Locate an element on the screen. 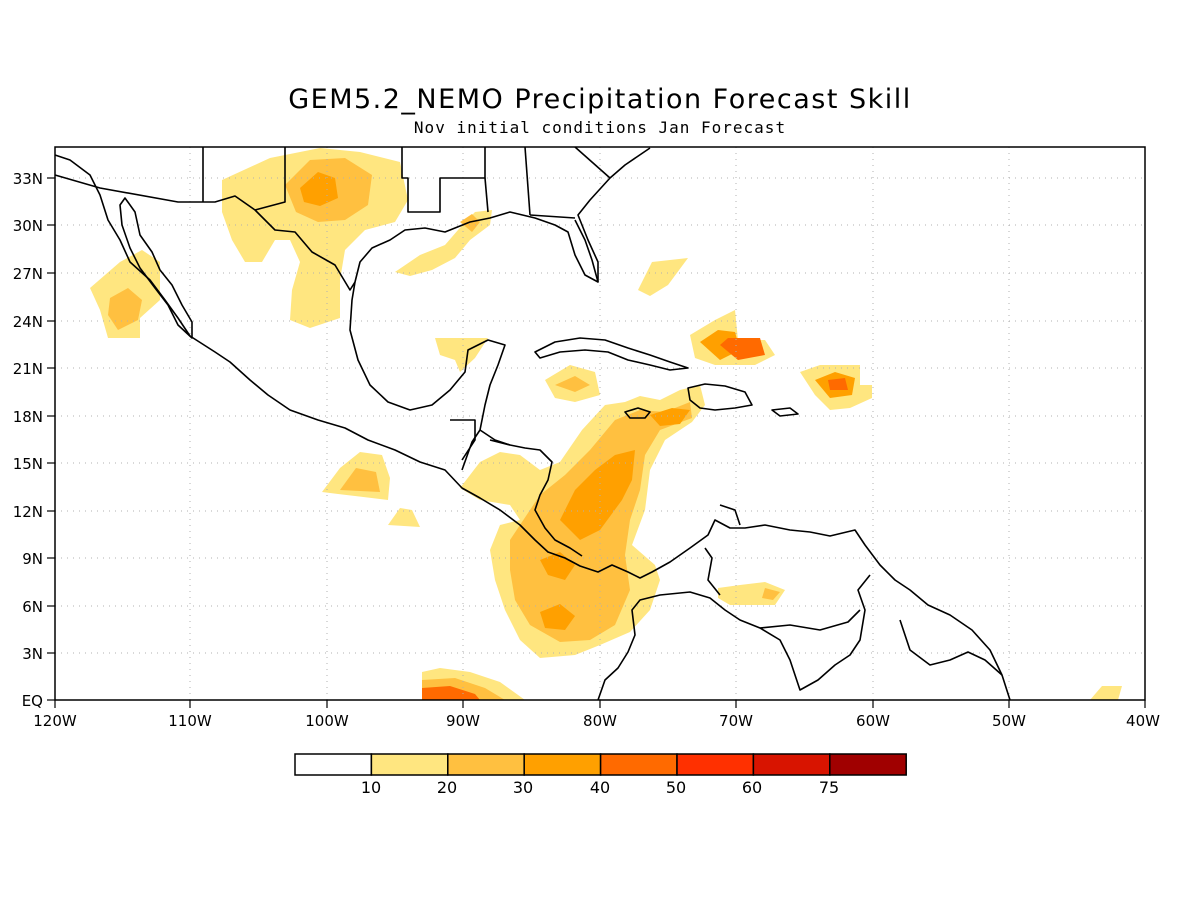 This screenshot has height=900, width=1200. y-tick-label: 24N is located at coordinates (28, 322).